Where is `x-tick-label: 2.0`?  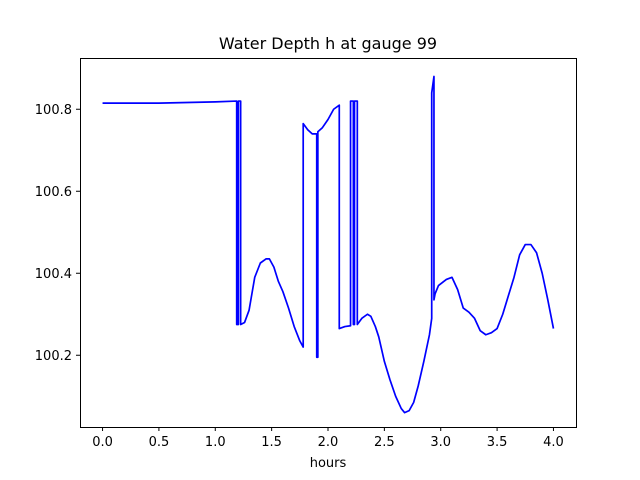
x-tick-label: 2.0 is located at coordinates (328, 442).